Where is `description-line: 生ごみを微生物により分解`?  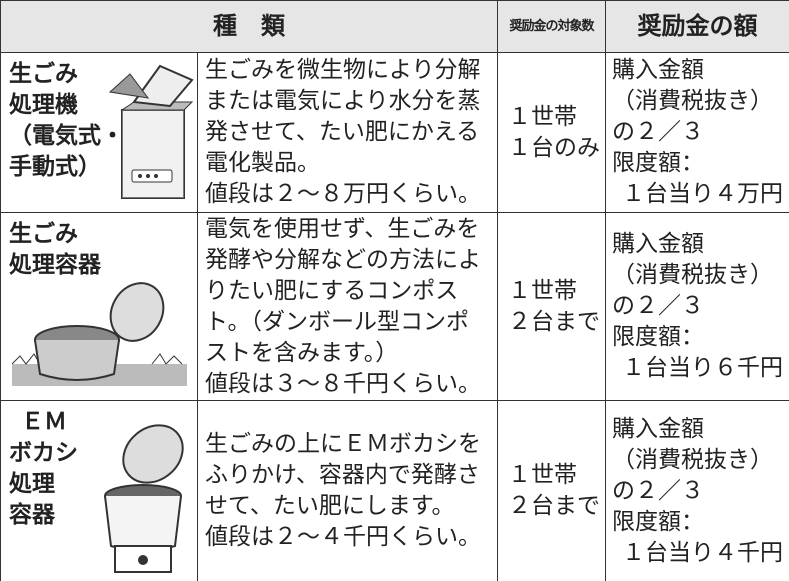 description-line: 生ごみを微生物により分解 is located at coordinates (343, 70).